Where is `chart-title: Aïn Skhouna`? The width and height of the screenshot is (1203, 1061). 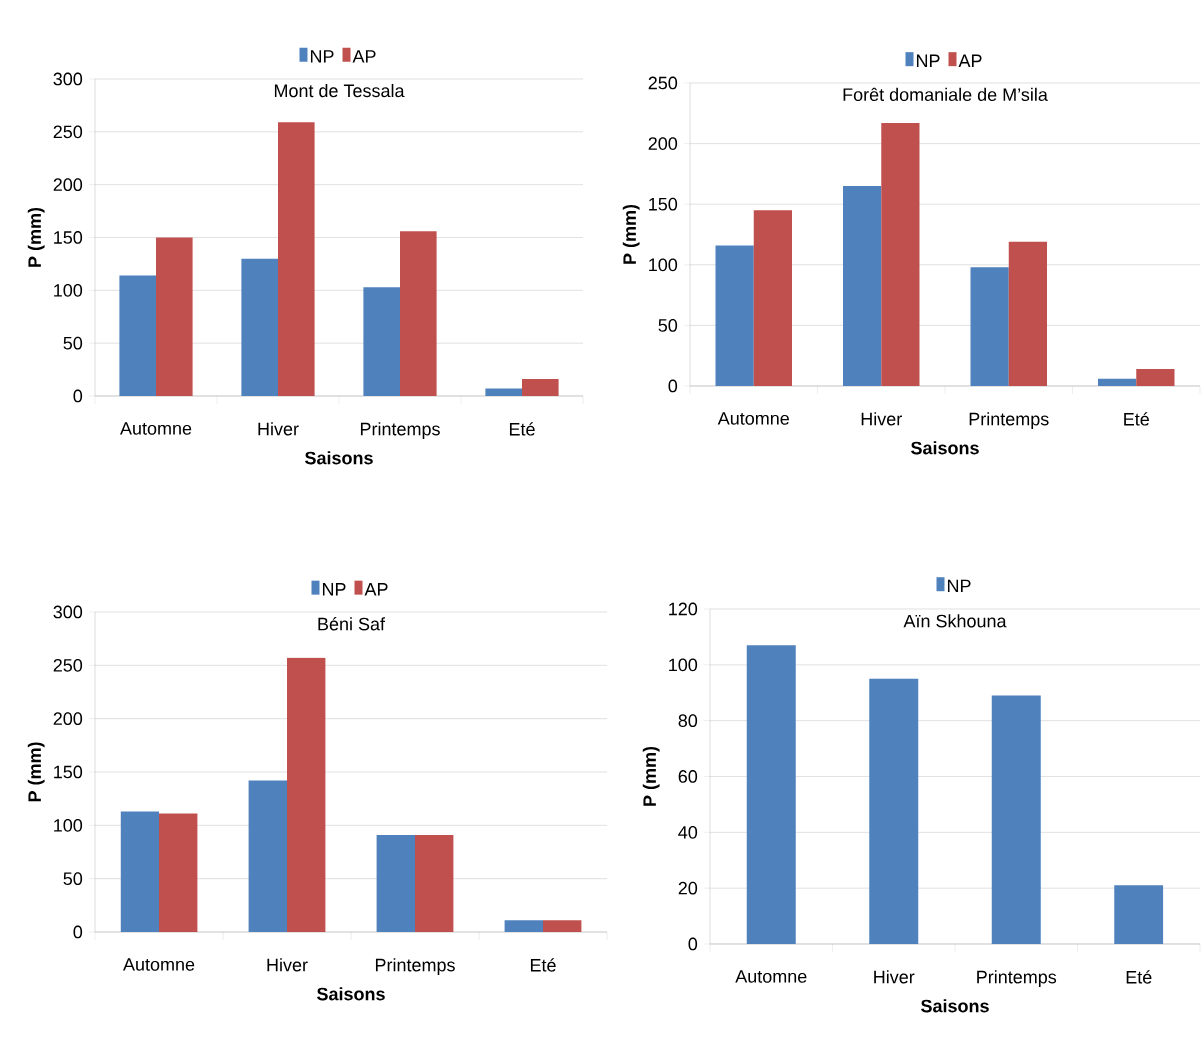 chart-title: Aïn Skhouna is located at coordinates (955, 621).